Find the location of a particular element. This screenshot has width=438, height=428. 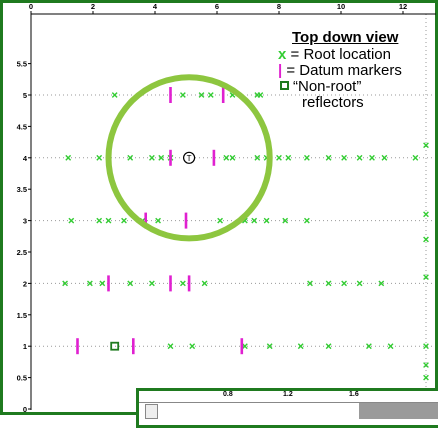

y-tick-label: 1 is located at coordinates (25, 346).